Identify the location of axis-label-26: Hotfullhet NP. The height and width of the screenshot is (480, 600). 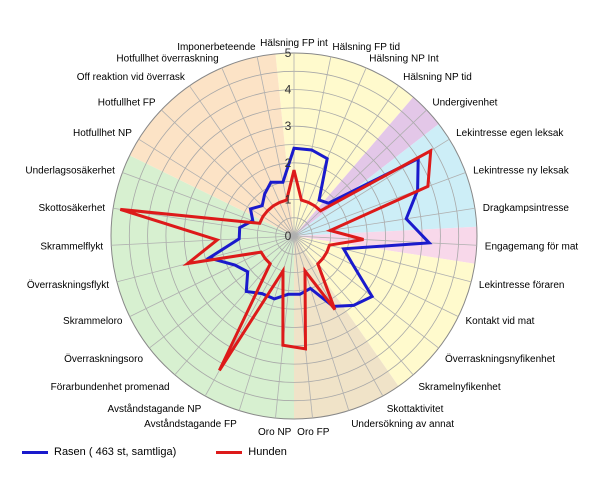
(102, 133).